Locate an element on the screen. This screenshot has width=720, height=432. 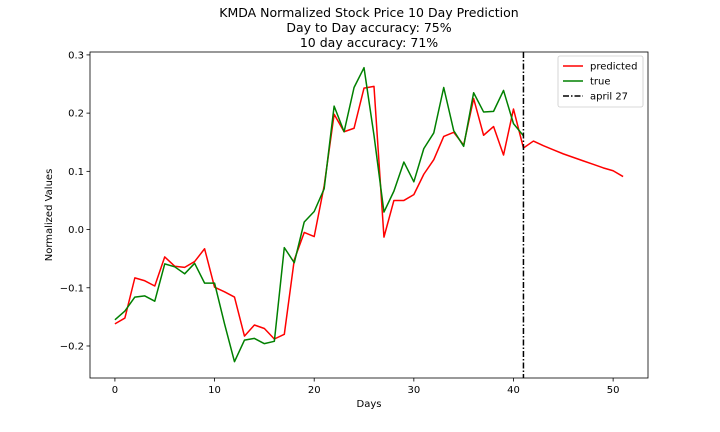
x-tick-label: 30 is located at coordinates (413, 390).